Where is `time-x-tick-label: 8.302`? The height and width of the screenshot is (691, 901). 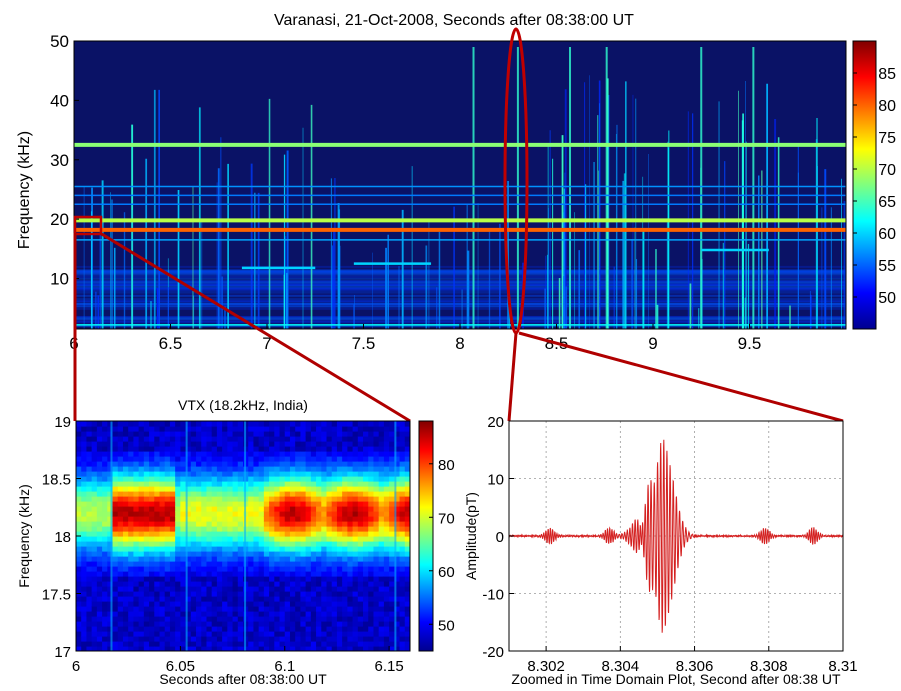
time-x-tick-label: 8.302 is located at coordinates (546, 666).